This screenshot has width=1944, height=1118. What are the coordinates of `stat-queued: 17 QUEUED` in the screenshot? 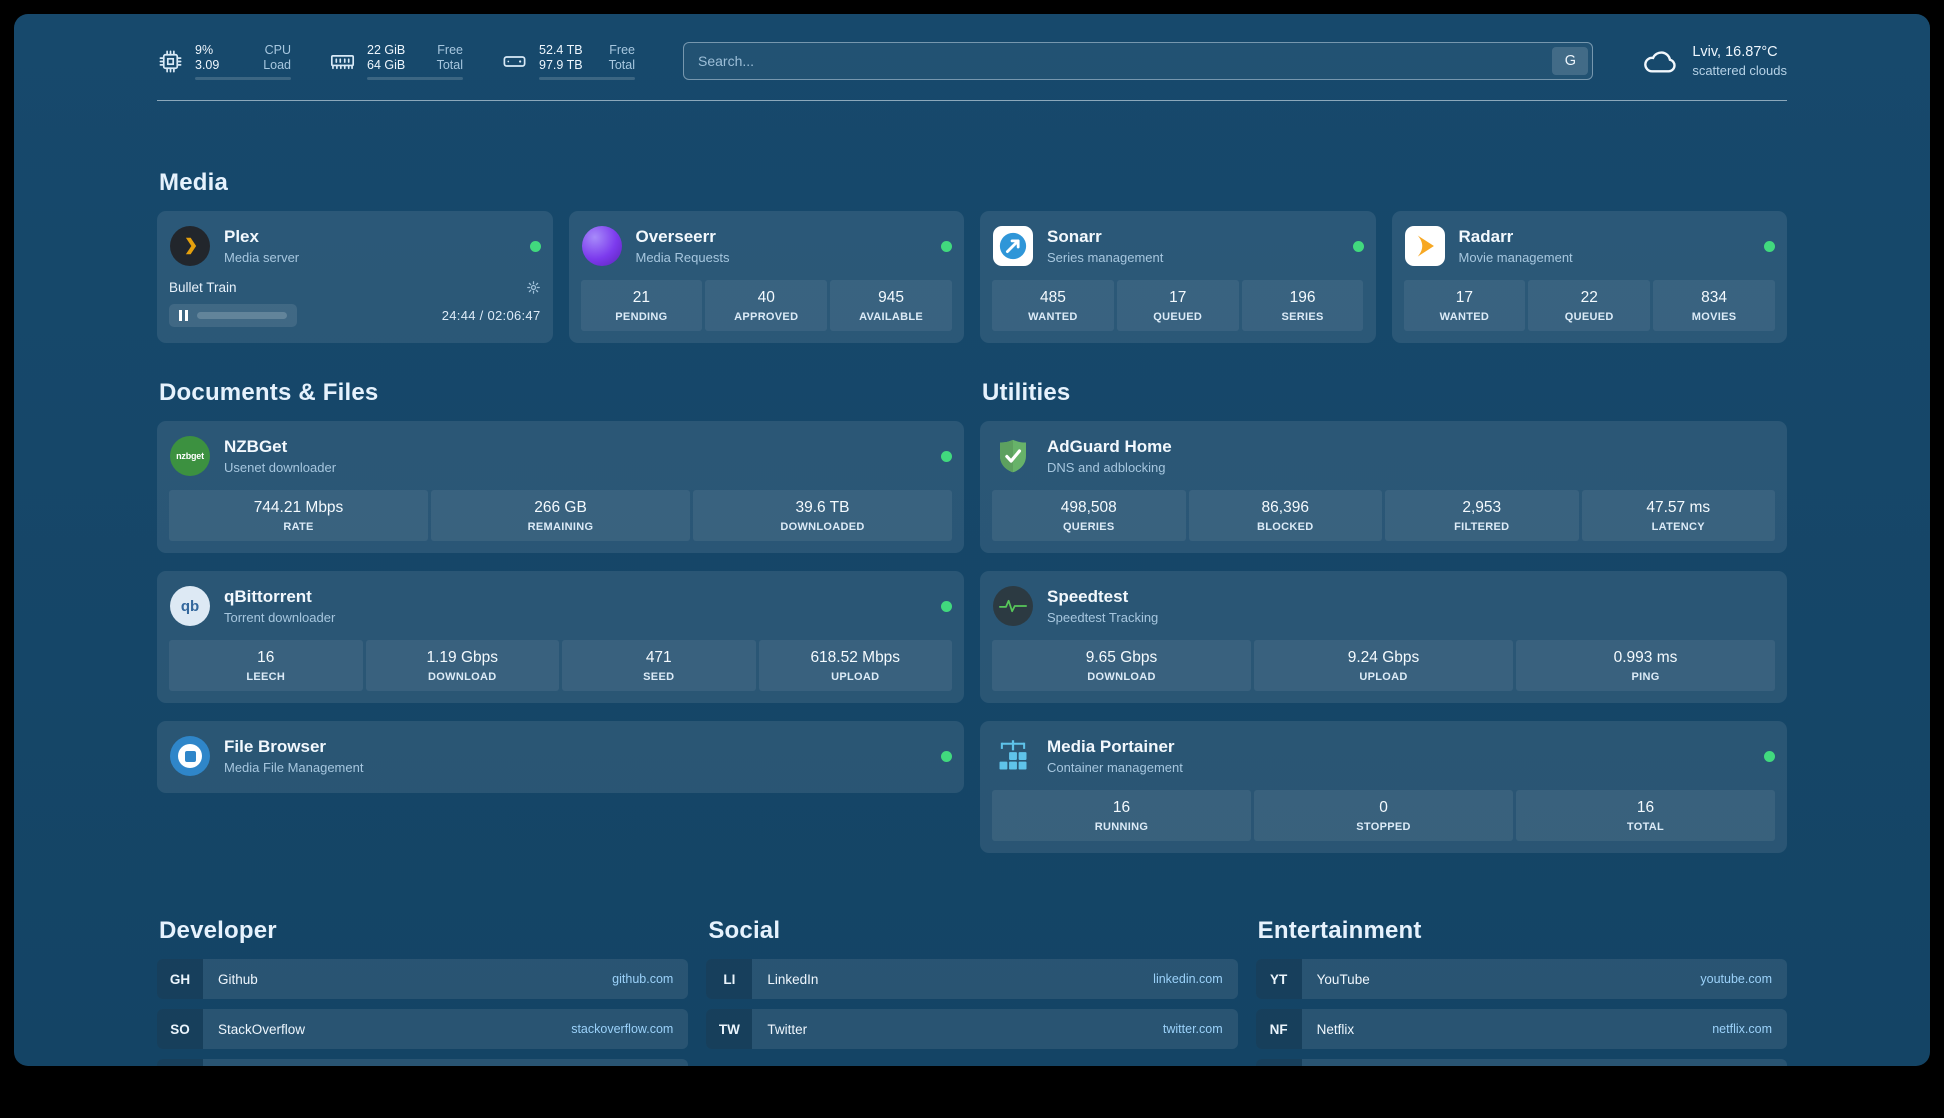 It's located at (1177, 305).